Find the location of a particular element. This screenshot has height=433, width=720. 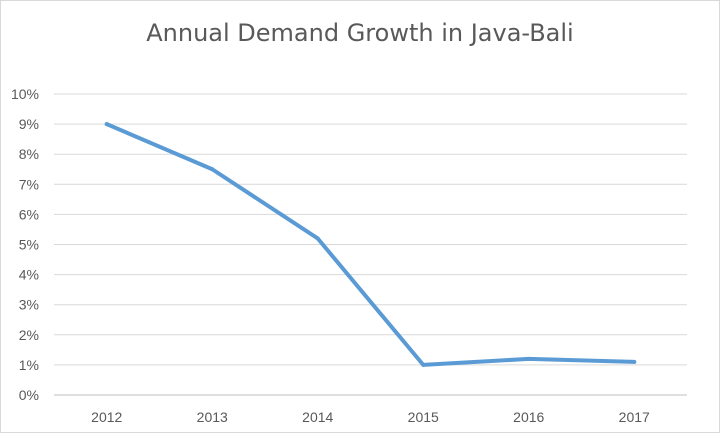

x-tick-label: 2012 is located at coordinates (106, 417).